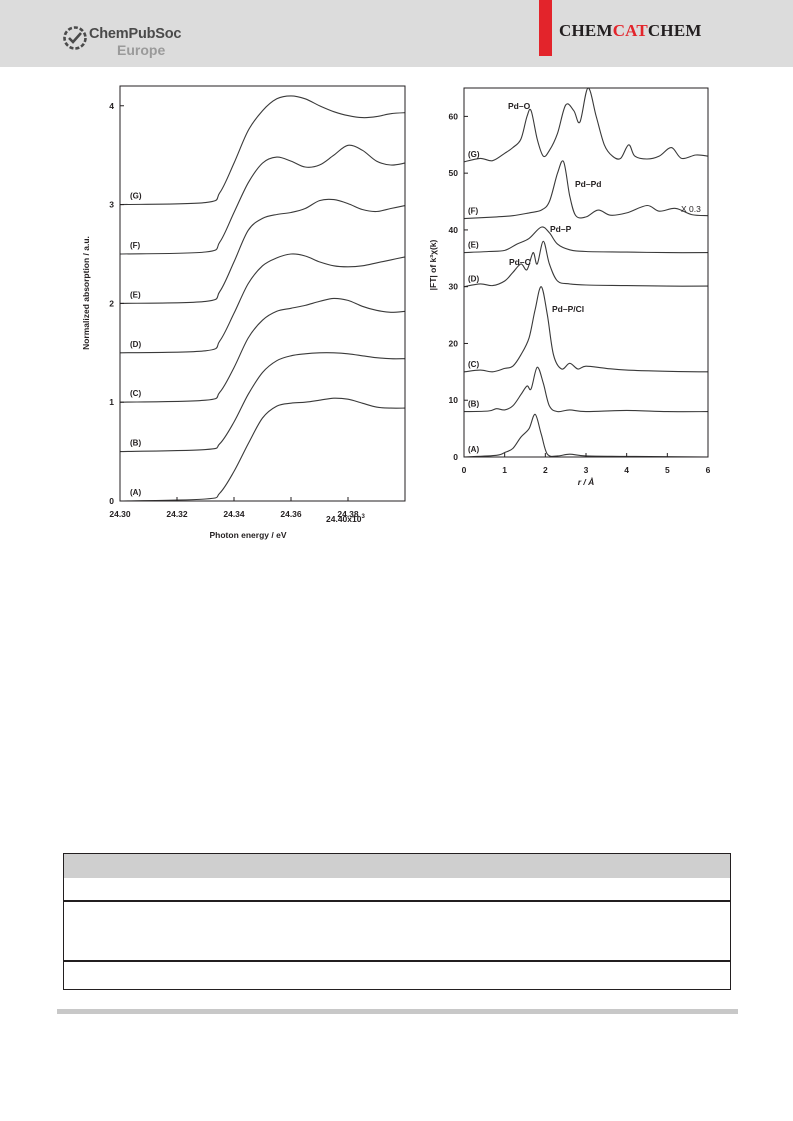  What do you see at coordinates (454, 287) in the screenshot?
I see `exafs-y-tick-label: 30` at bounding box center [454, 287].